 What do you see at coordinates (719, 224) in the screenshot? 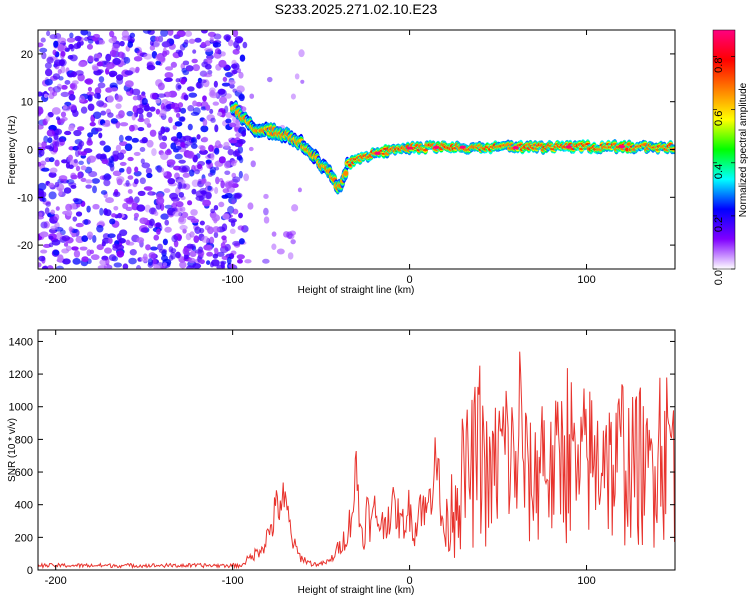
I see `colorbar-tick-label: 0.2` at bounding box center [719, 224].